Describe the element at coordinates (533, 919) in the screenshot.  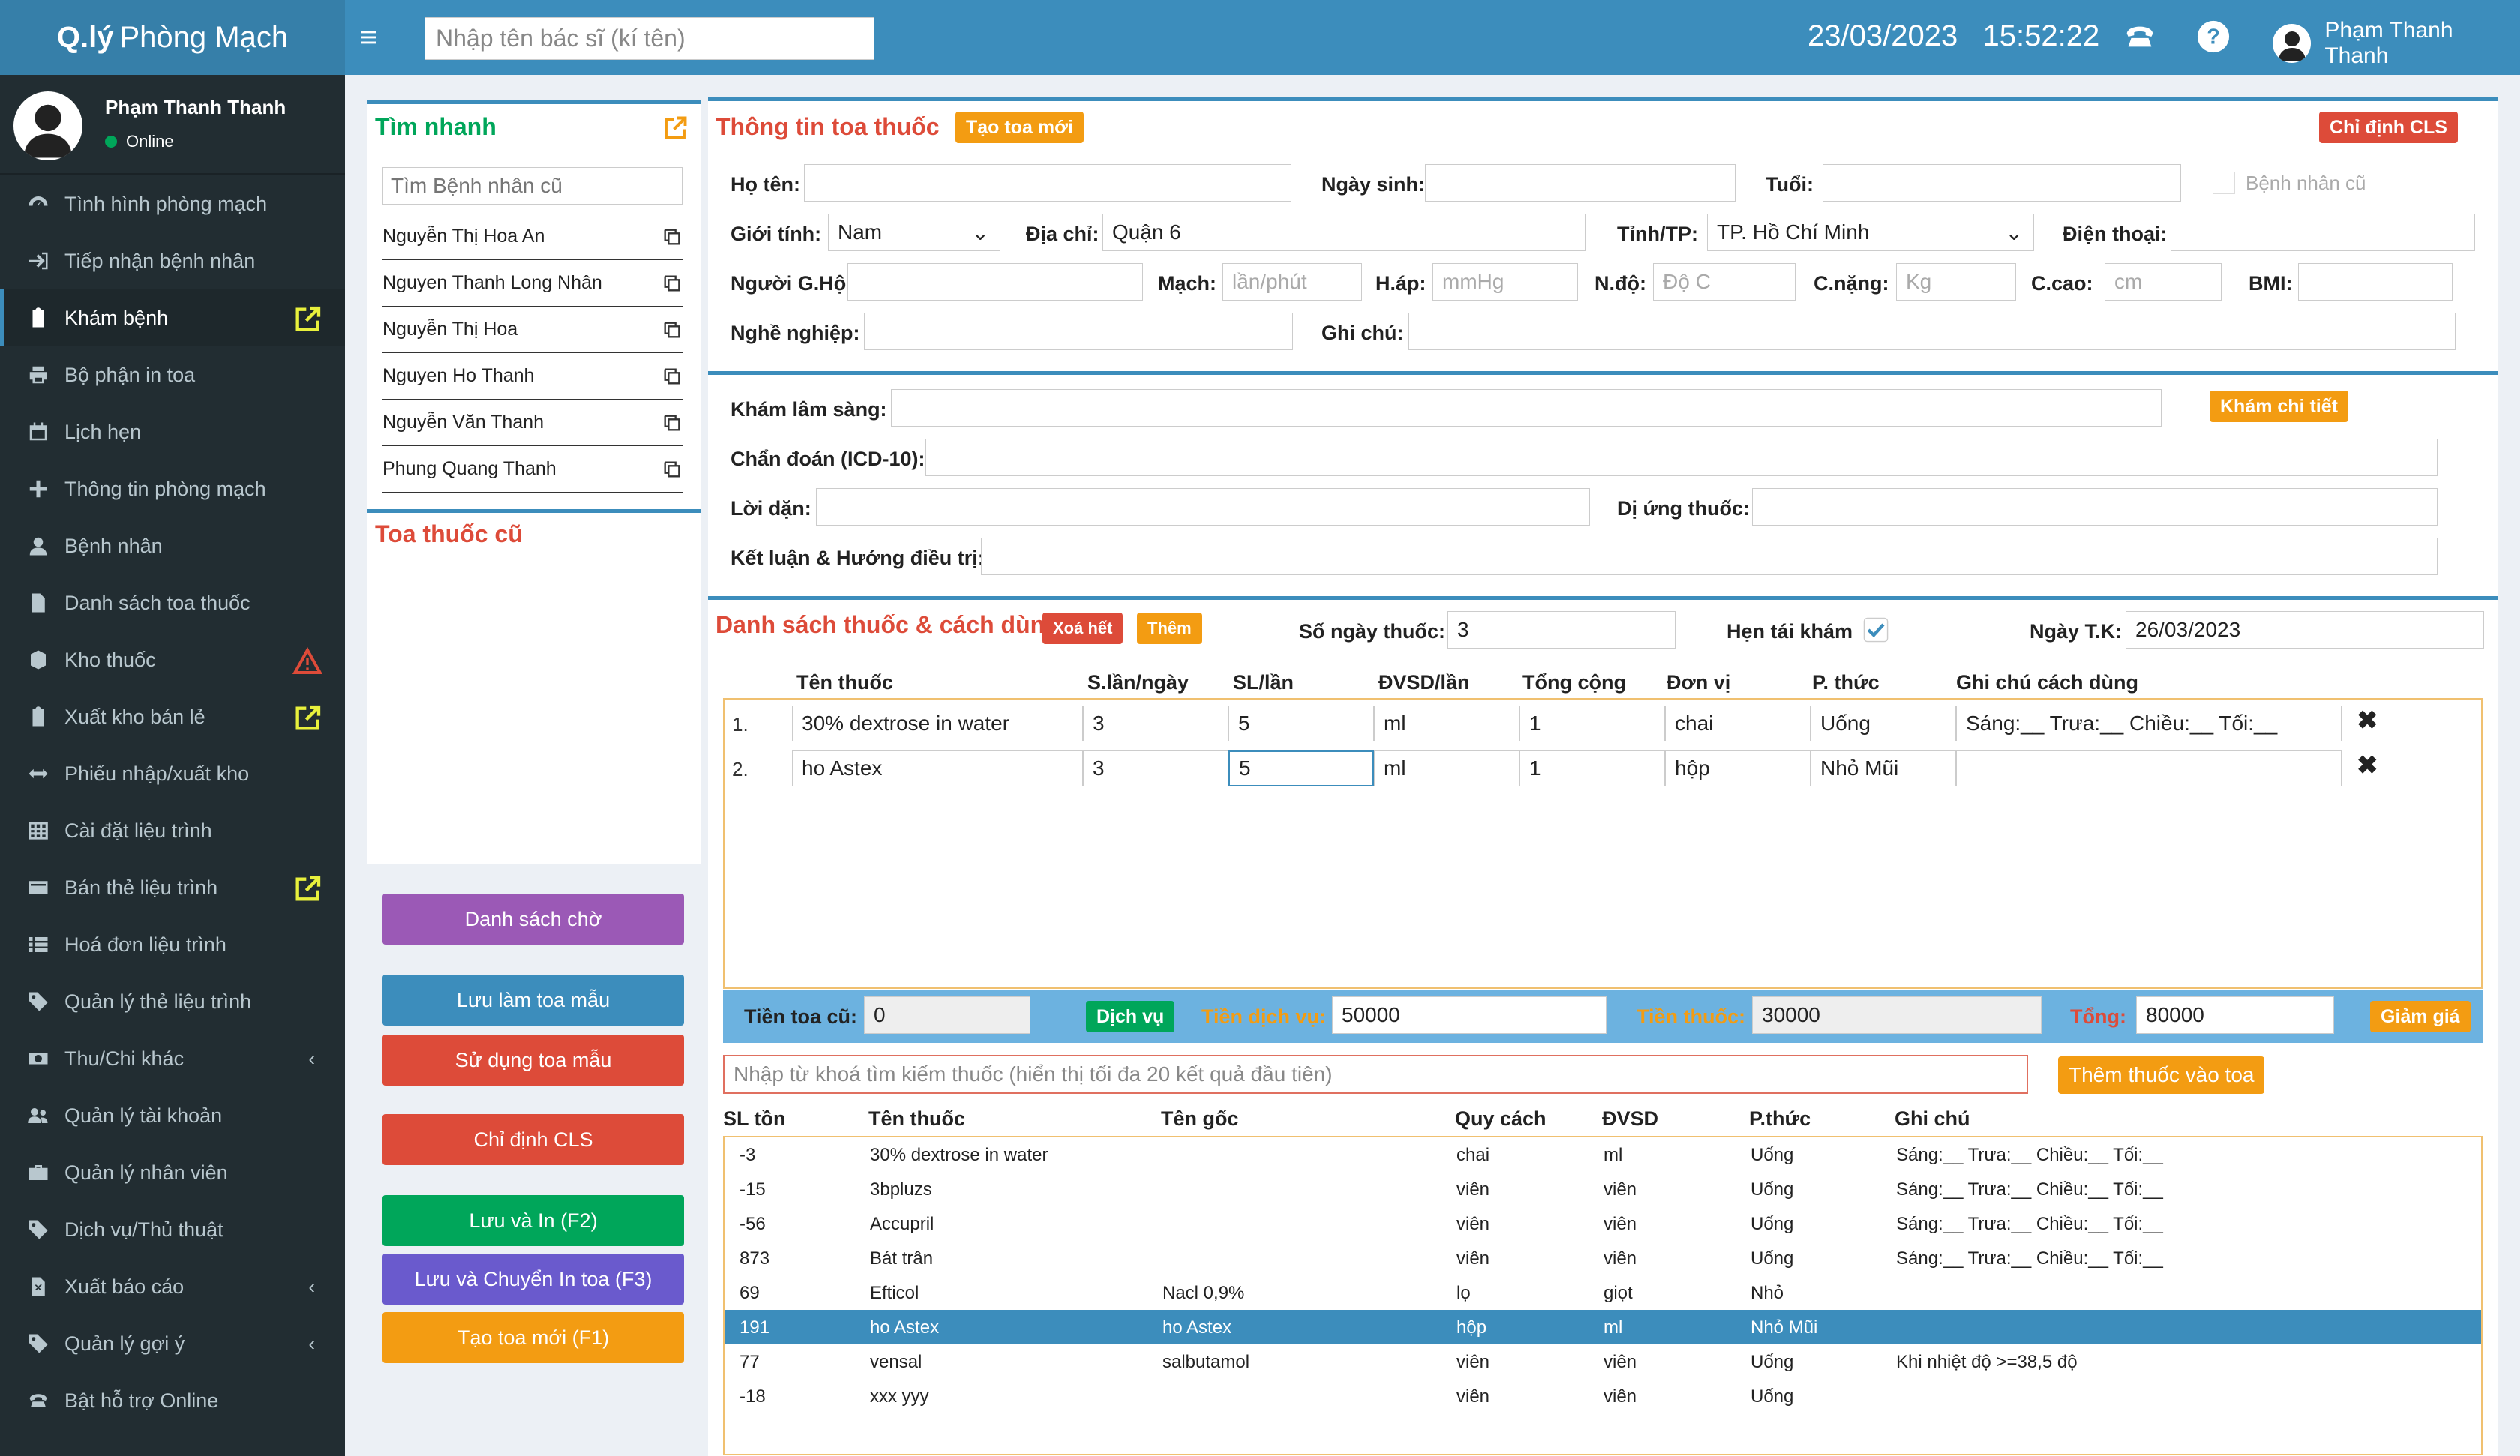
I see `waitlist-button: Danh sách chờ` at that location.